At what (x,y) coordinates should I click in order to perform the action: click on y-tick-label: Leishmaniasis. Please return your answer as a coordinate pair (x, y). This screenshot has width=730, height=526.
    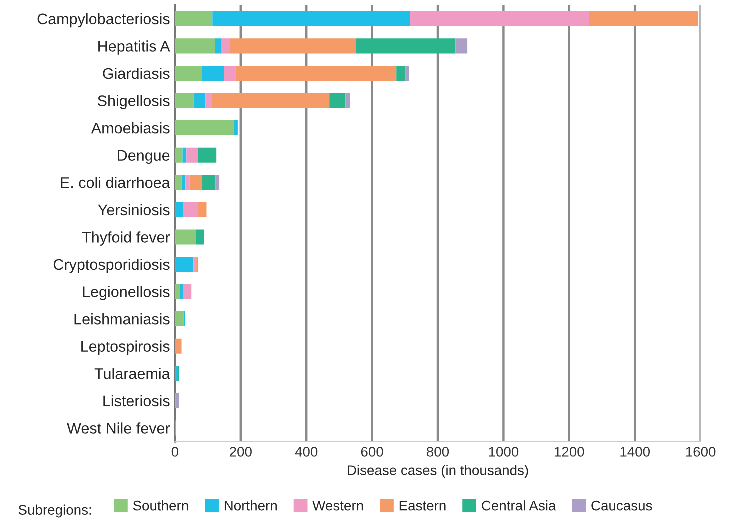
    Looking at the image, I should click on (122, 319).